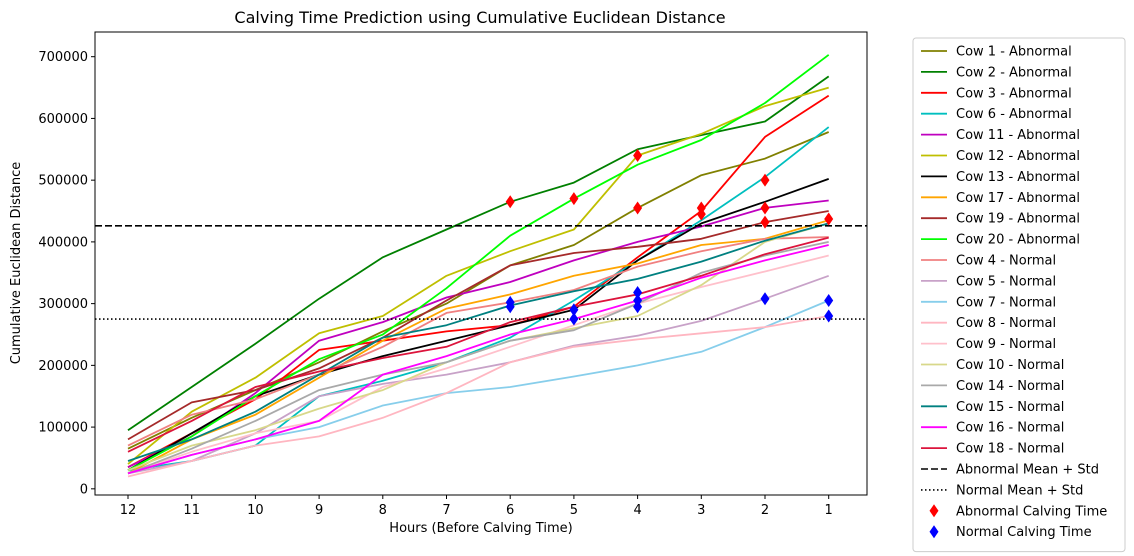 The height and width of the screenshot is (556, 1134). What do you see at coordinates (1018, 198) in the screenshot?
I see `legend-label: Cow 17 - Abnormal` at bounding box center [1018, 198].